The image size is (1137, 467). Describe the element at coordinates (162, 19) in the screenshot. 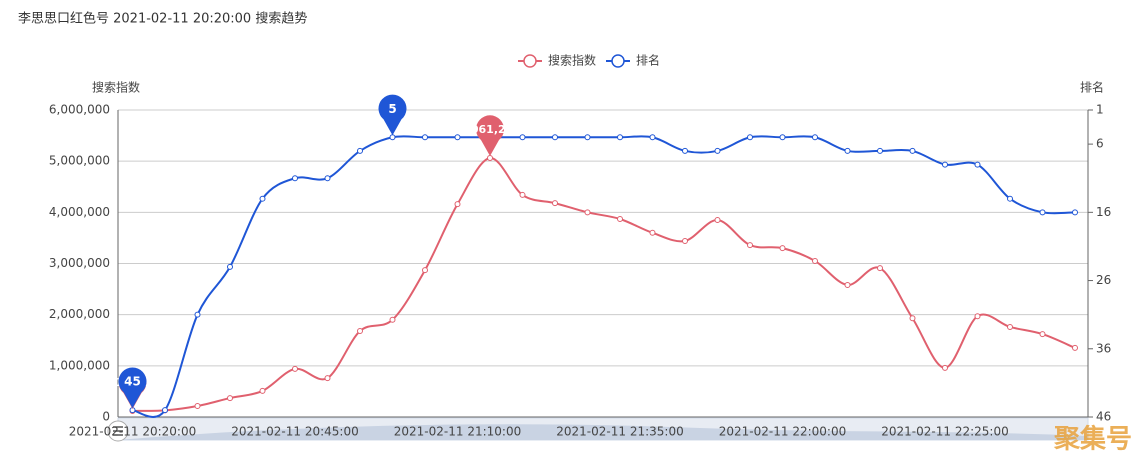

I see `chart-title: 李思思口红色号 2021-02-11 20:20:00 搜索趋势` at that location.